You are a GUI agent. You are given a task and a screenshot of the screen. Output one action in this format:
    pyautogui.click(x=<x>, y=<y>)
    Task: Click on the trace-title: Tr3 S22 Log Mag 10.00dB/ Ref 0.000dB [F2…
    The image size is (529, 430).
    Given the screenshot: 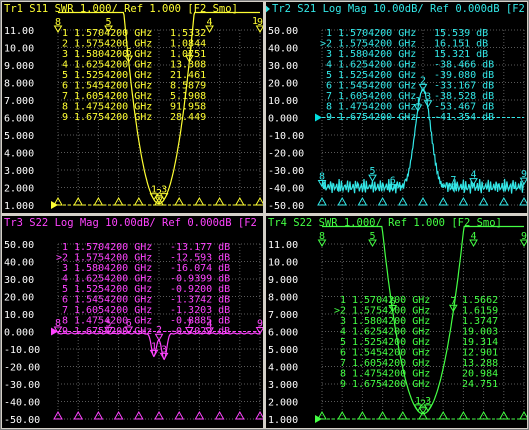 What is the action you would take?
    pyautogui.click(x=133, y=223)
    